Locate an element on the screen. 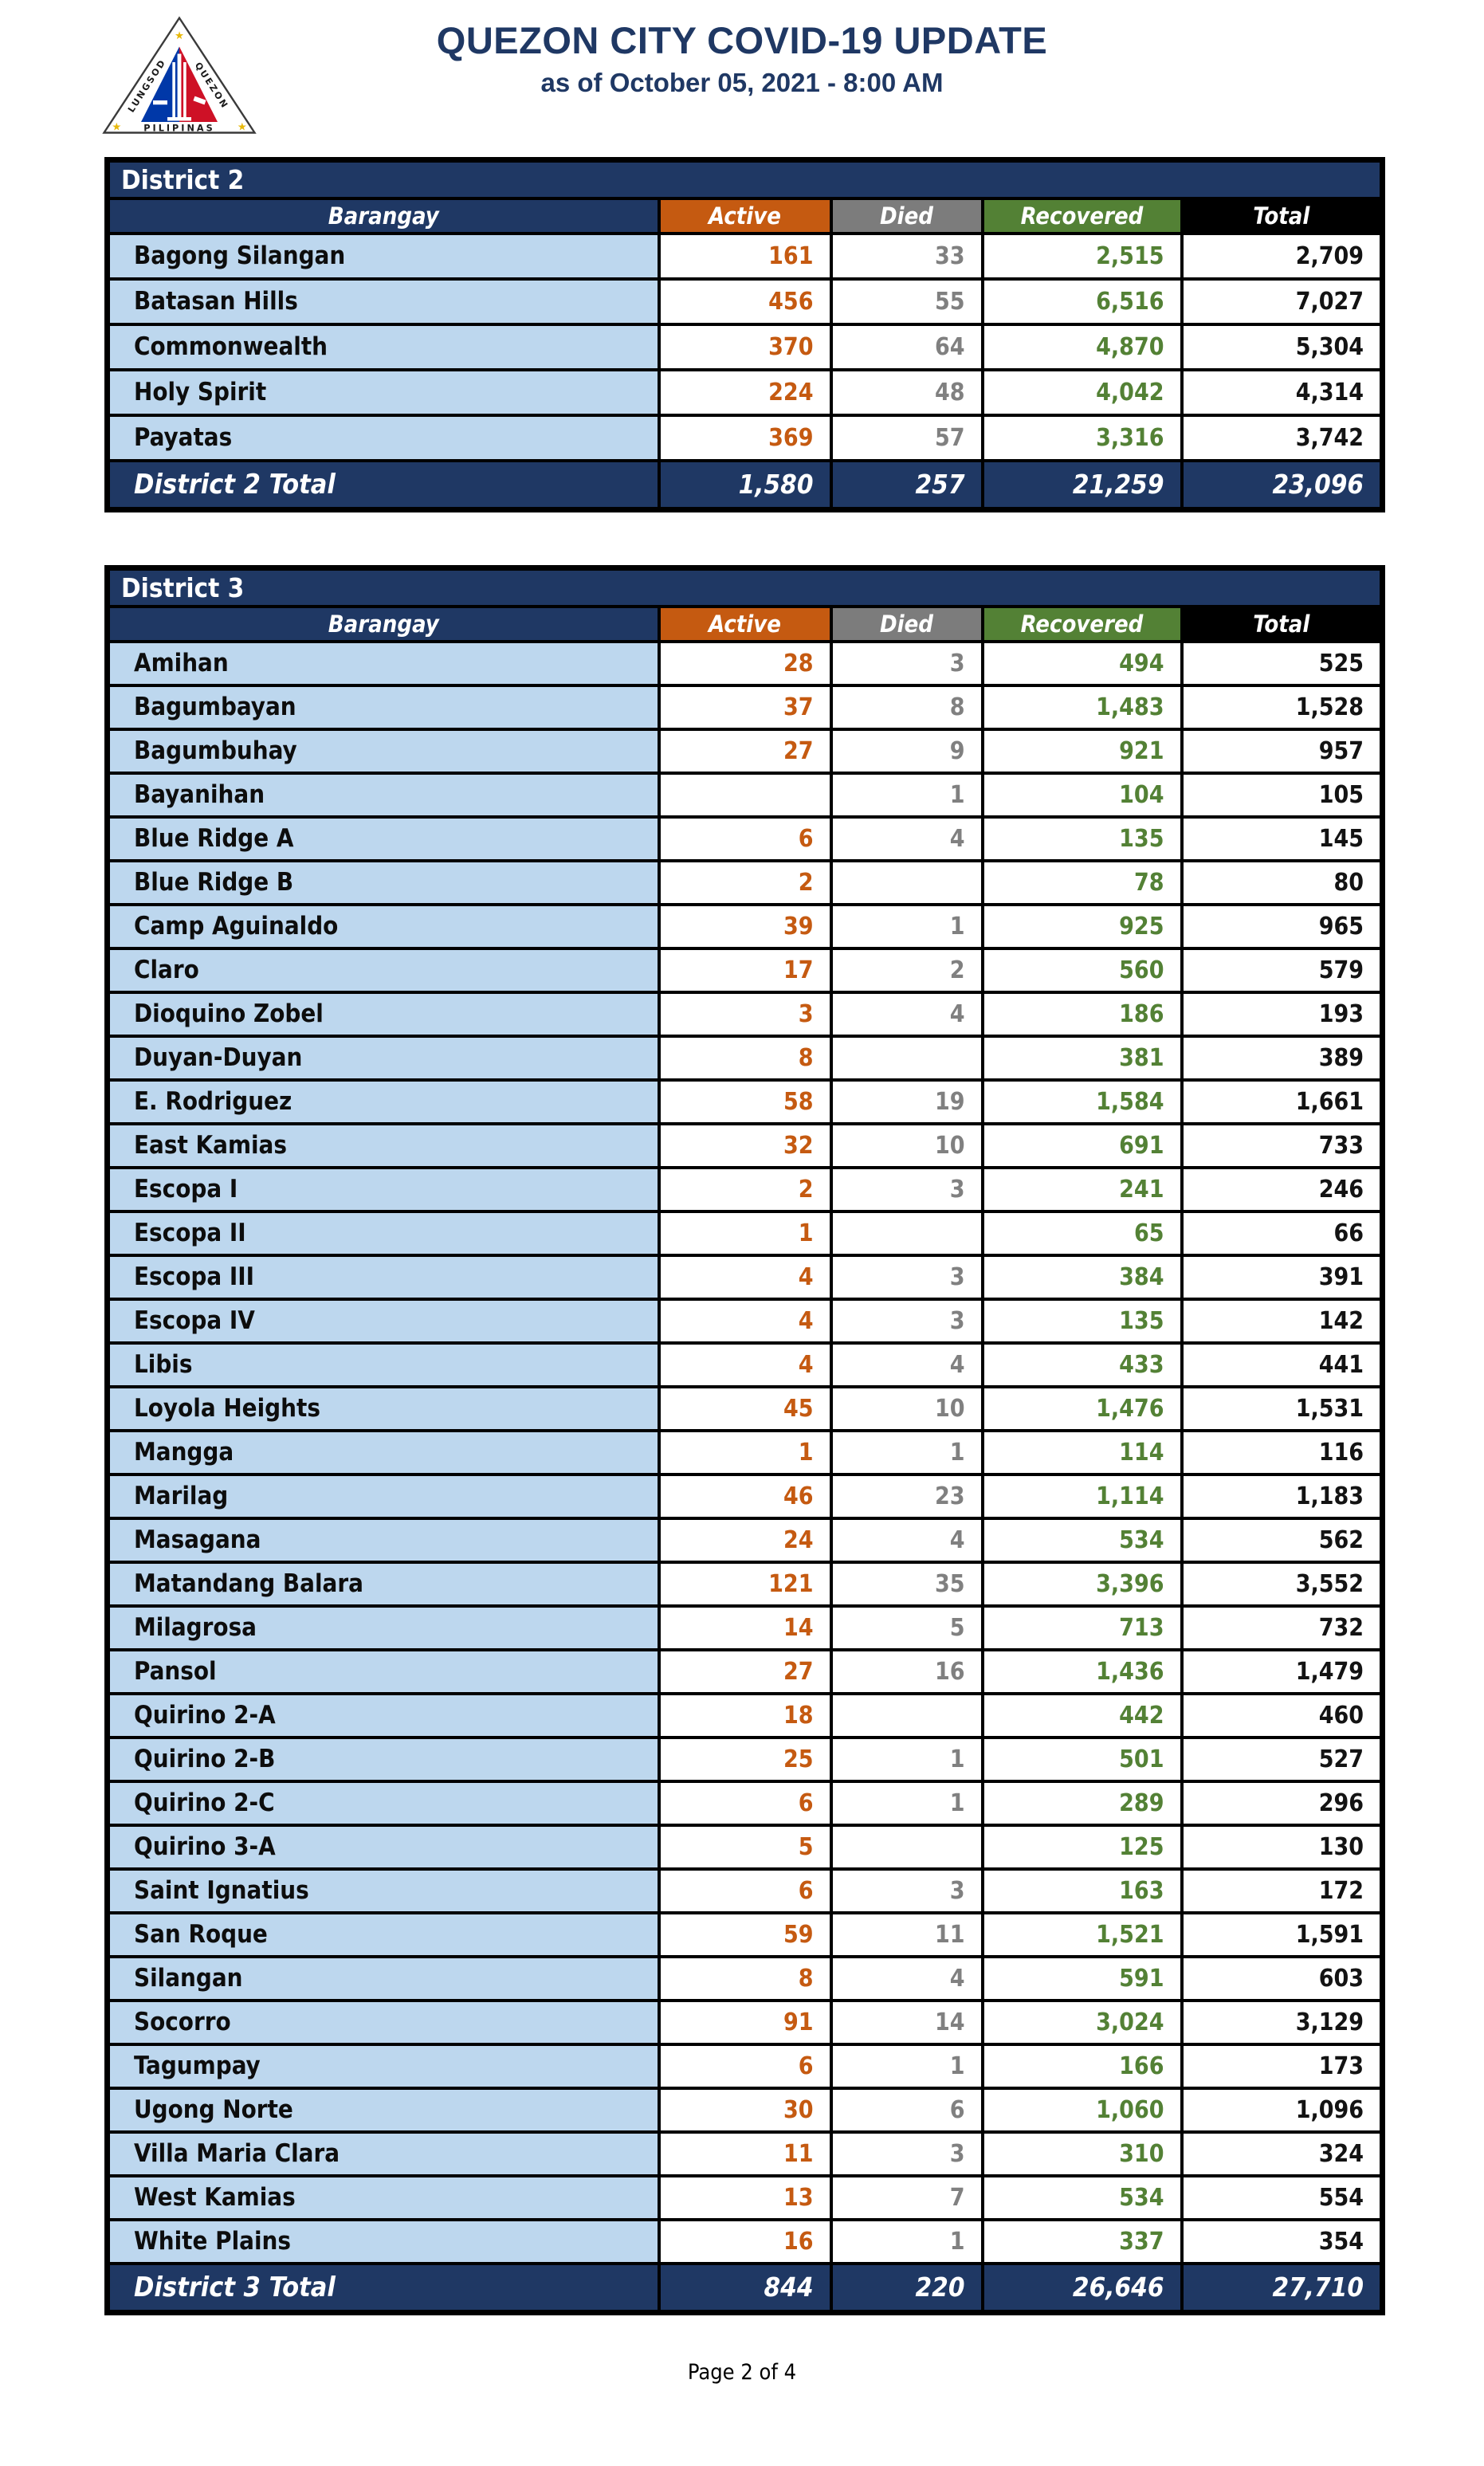 The height and width of the screenshot is (2466, 1484). table-row: Payatas 369 57 3,316 3,742 is located at coordinates (744, 438).